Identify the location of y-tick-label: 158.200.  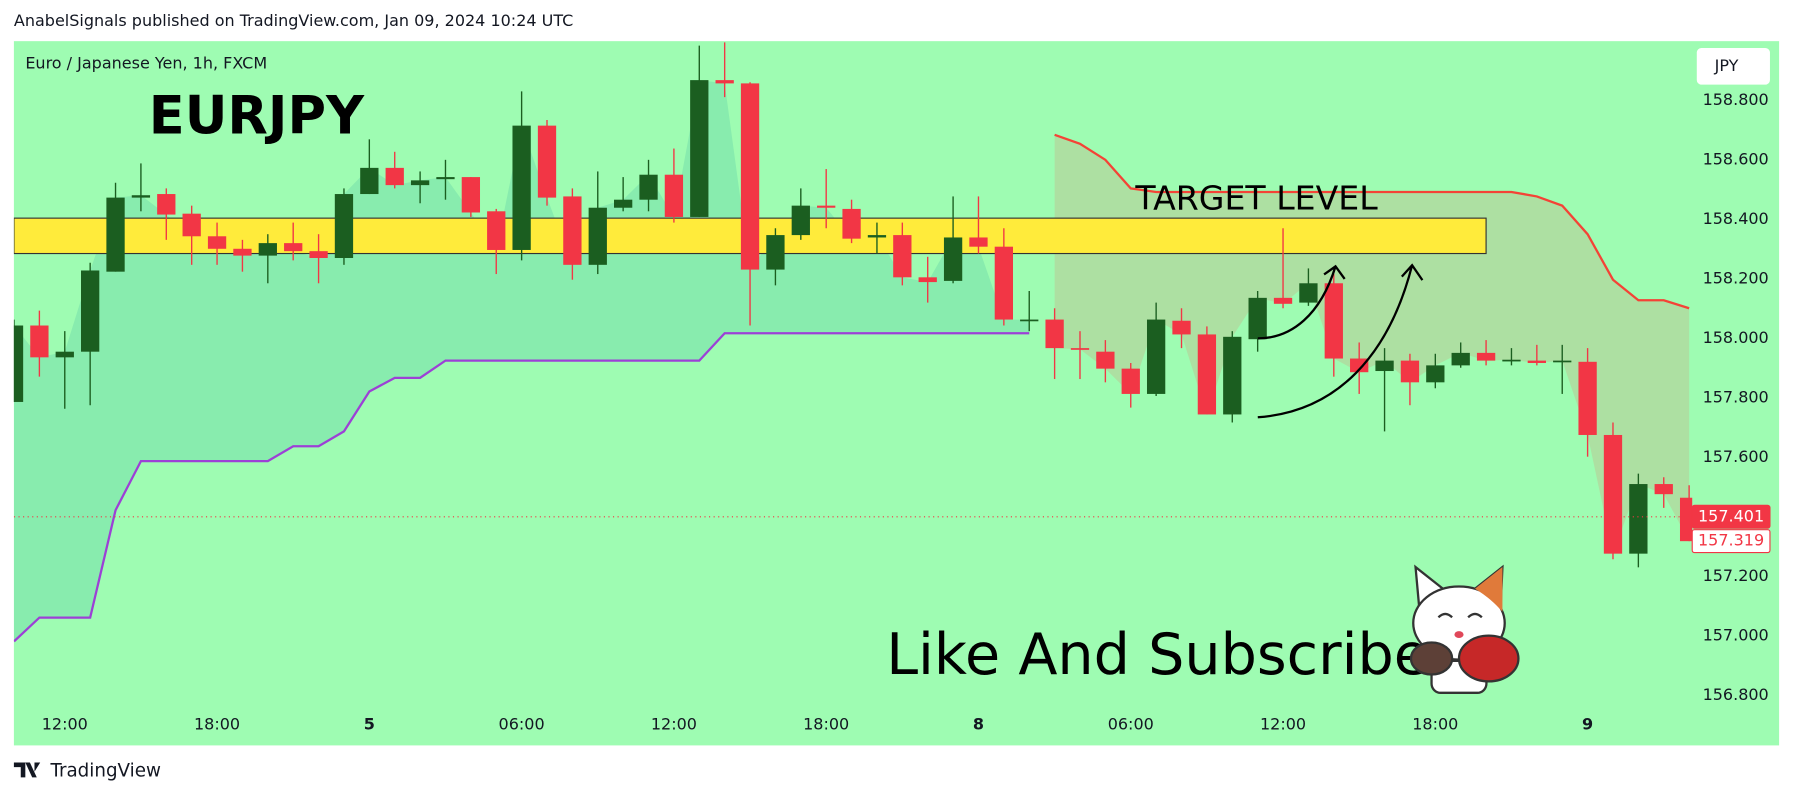
(1736, 278).